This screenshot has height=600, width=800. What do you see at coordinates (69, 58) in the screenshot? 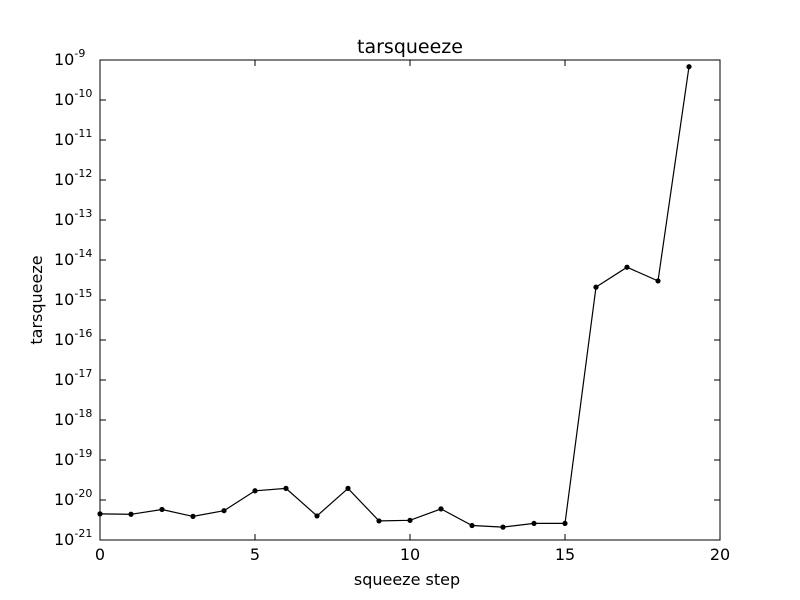
I see `y-tick-label: 10-9` at bounding box center [69, 58].